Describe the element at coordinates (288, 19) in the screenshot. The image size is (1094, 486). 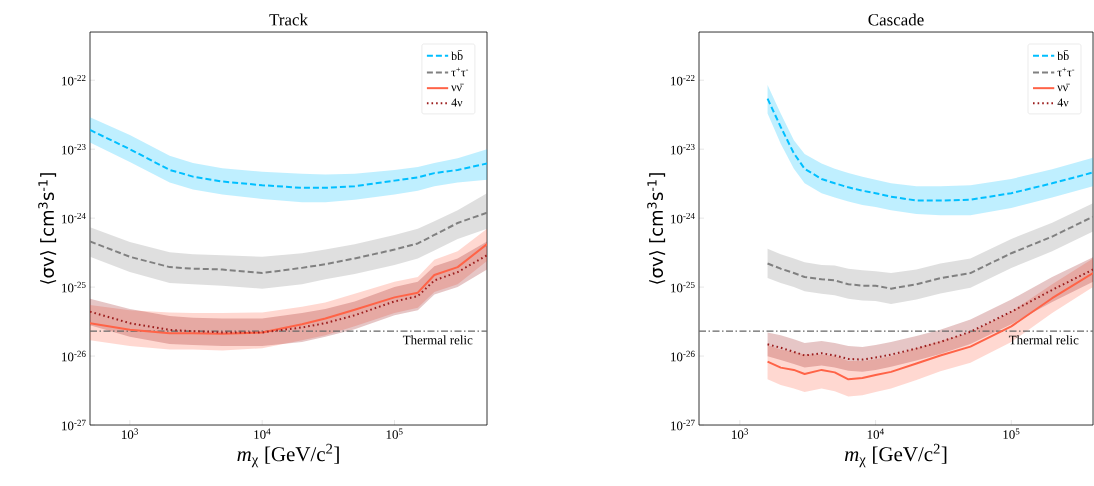
I see `chart-title: Track` at that location.